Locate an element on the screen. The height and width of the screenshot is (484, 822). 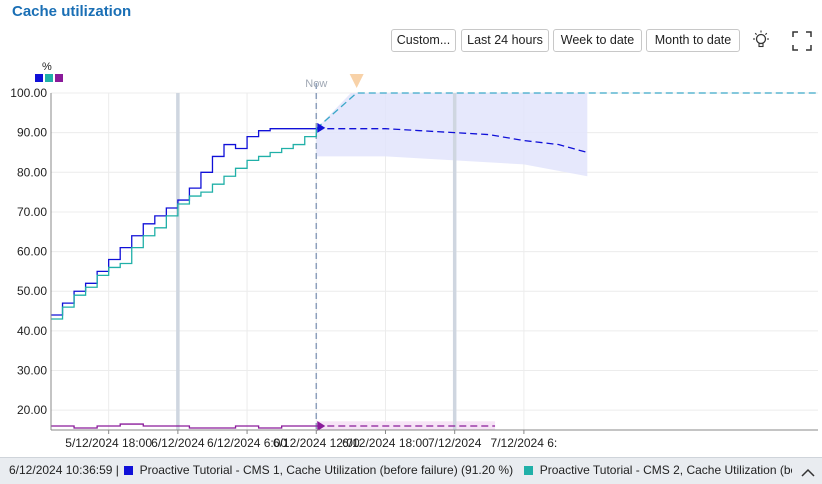
y-tick-label: 100.00 is located at coordinates (28, 93).